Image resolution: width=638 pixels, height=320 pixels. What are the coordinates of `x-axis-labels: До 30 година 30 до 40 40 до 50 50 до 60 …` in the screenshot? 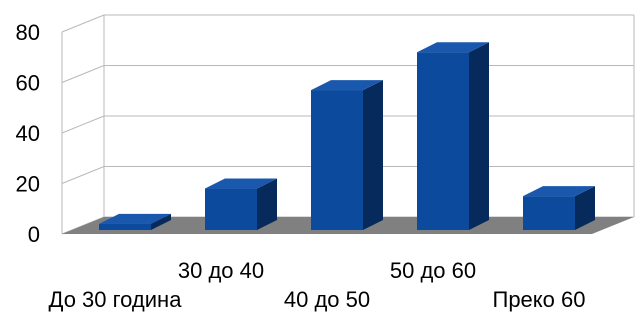 It's located at (317, 285).